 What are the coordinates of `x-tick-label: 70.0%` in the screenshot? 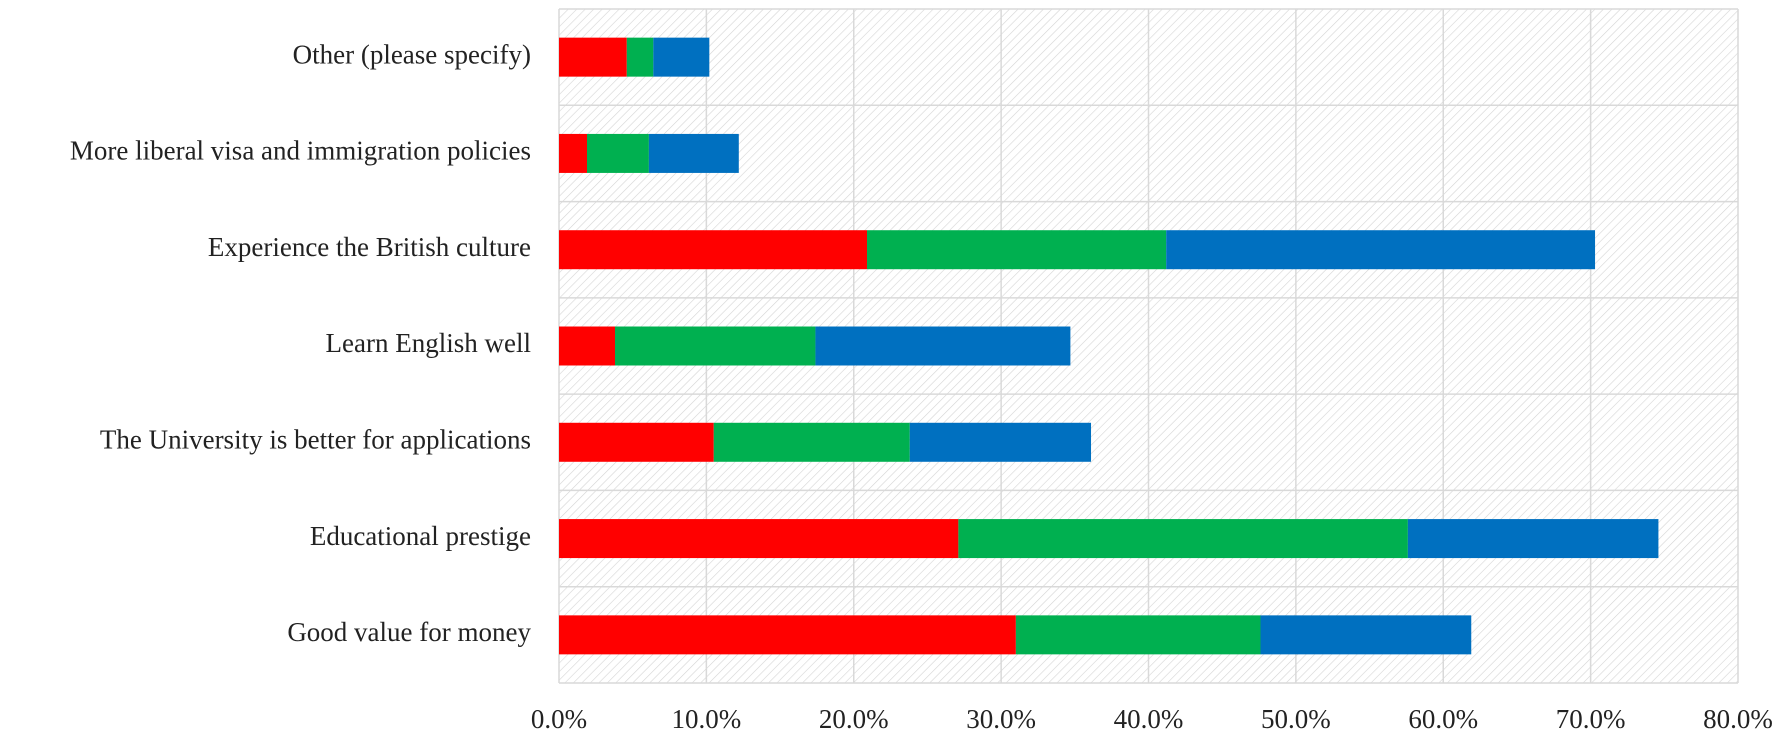 It's located at (1591, 719).